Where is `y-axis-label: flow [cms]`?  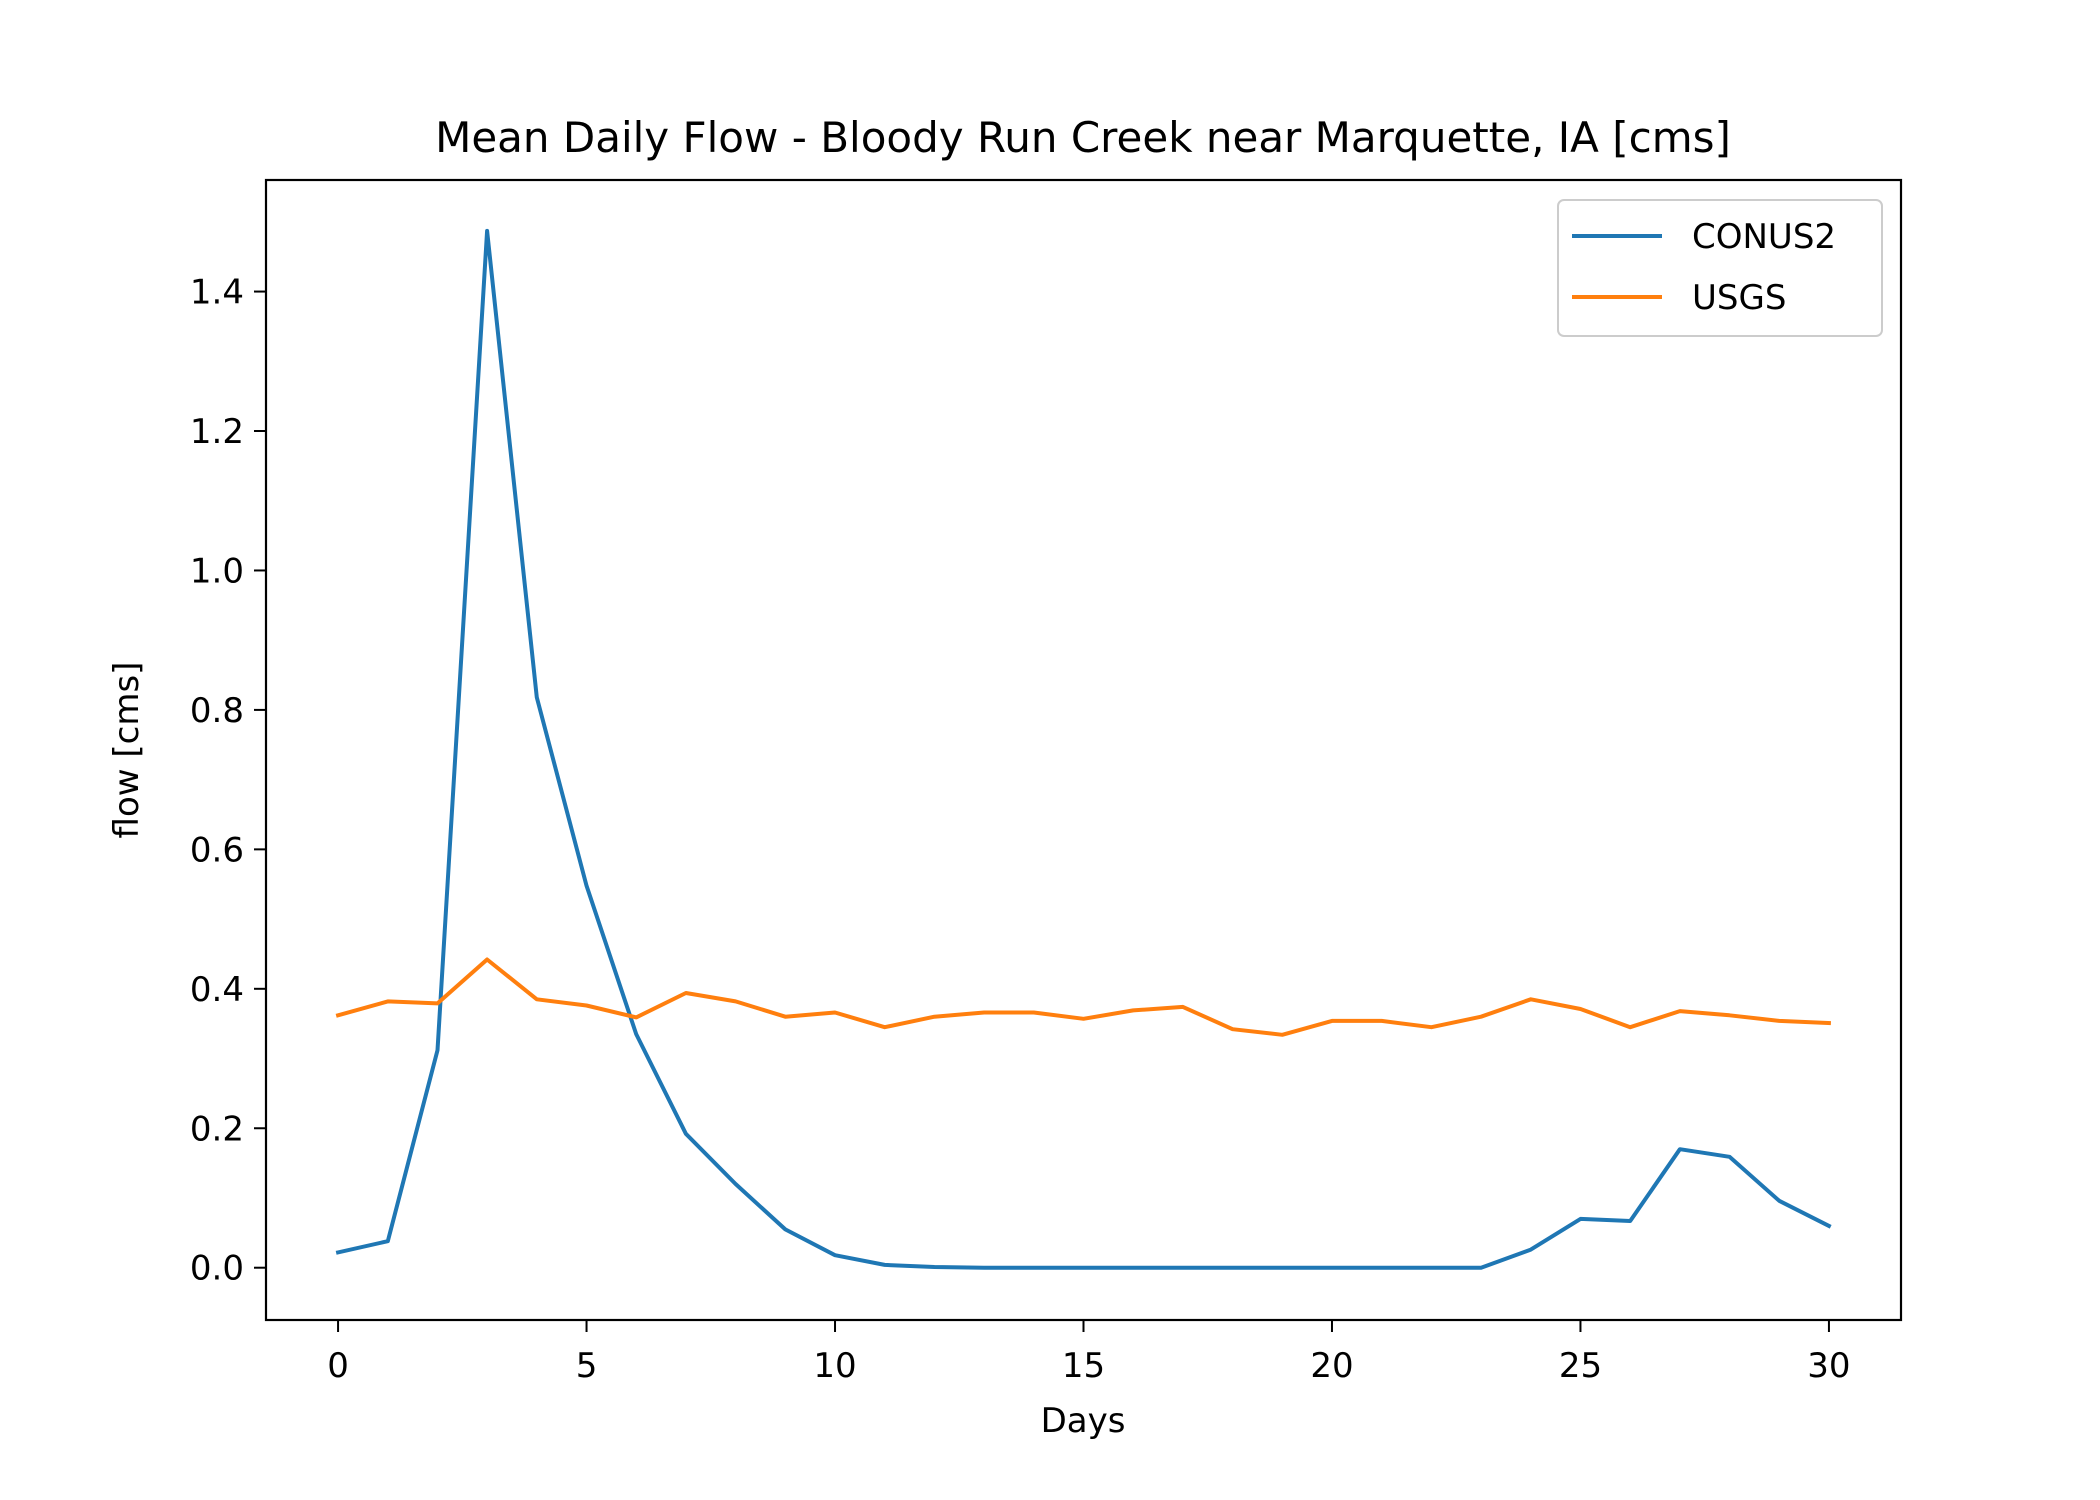
y-axis-label: flow [cms] is located at coordinates (127, 750).